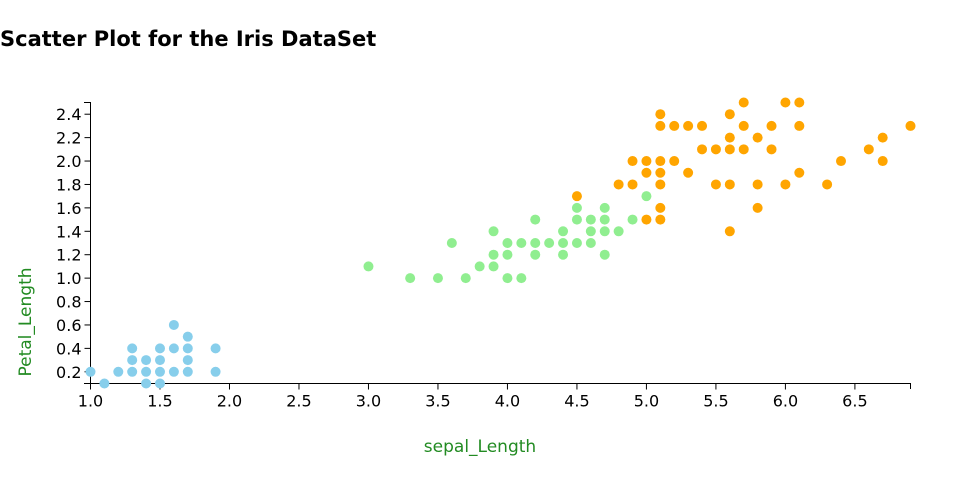 The width and height of the screenshot is (960, 500). What do you see at coordinates (507, 401) in the screenshot?
I see `x-tick-label: 4.0` at bounding box center [507, 401].